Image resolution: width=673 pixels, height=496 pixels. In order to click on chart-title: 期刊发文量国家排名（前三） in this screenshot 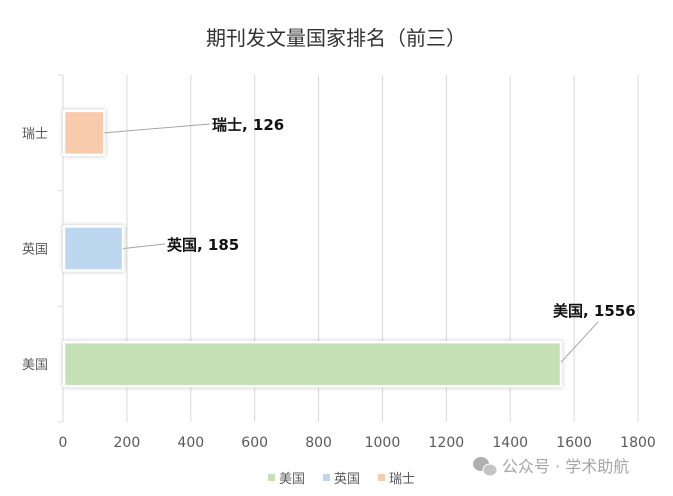, I will do `click(336, 38)`.